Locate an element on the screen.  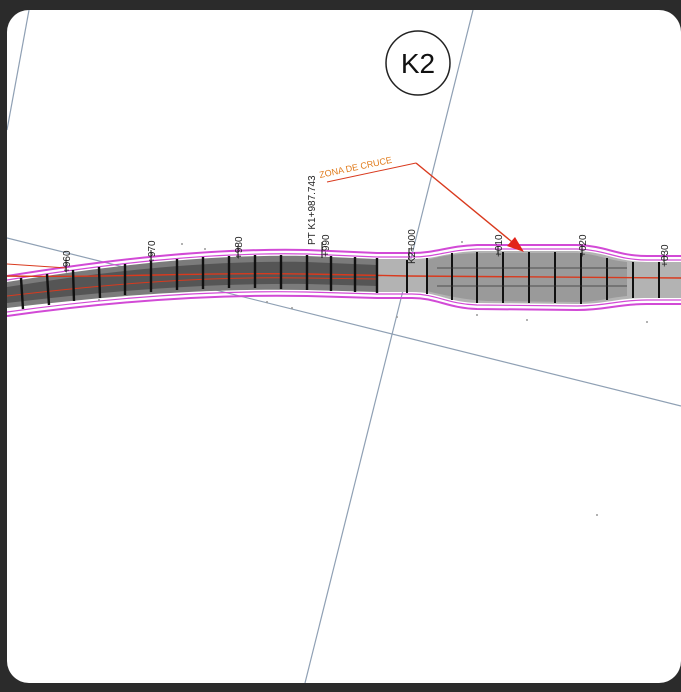
station-label: +960 is located at coordinates (67, 261).